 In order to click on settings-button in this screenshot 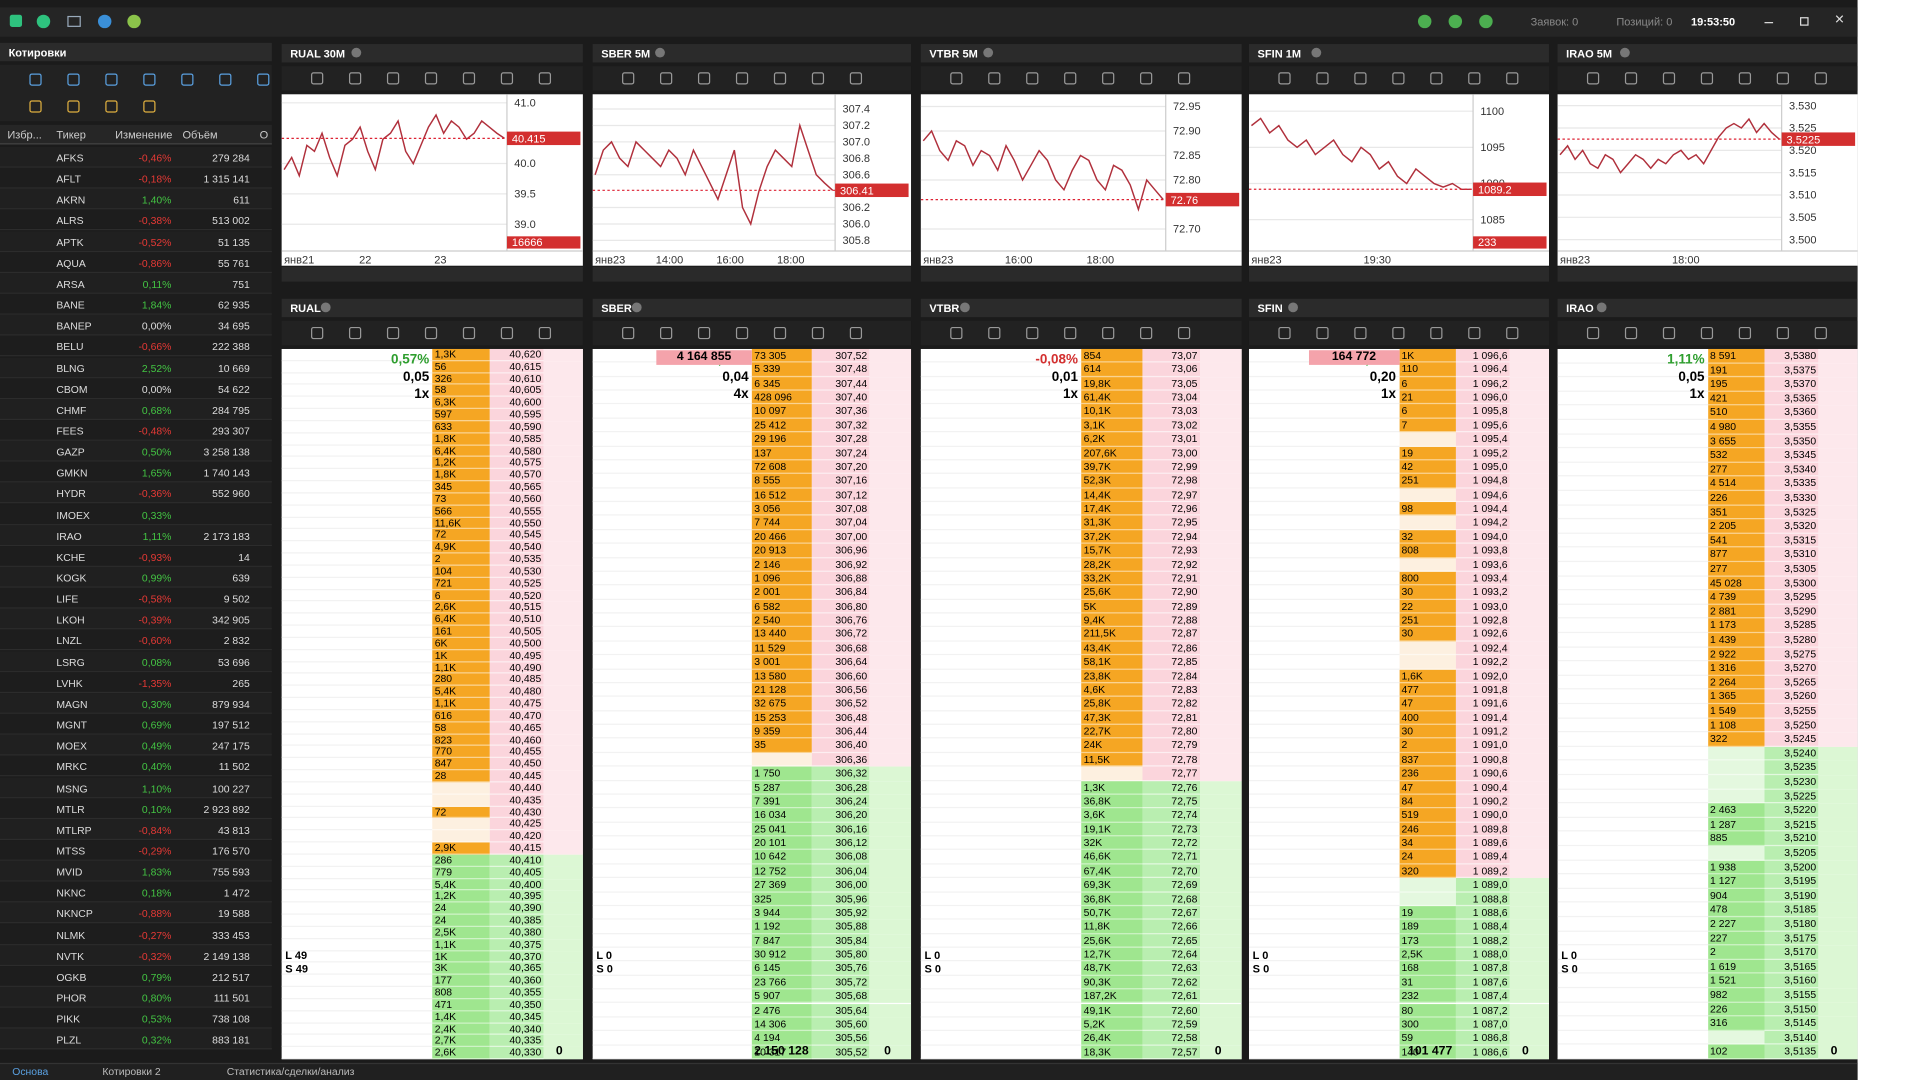, I will do `click(104, 21)`.